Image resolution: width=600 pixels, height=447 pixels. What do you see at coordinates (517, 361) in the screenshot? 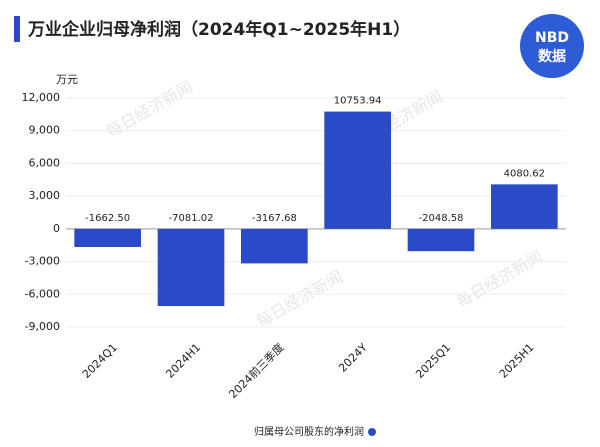
I see `x-tick-label: 2025H1` at bounding box center [517, 361].